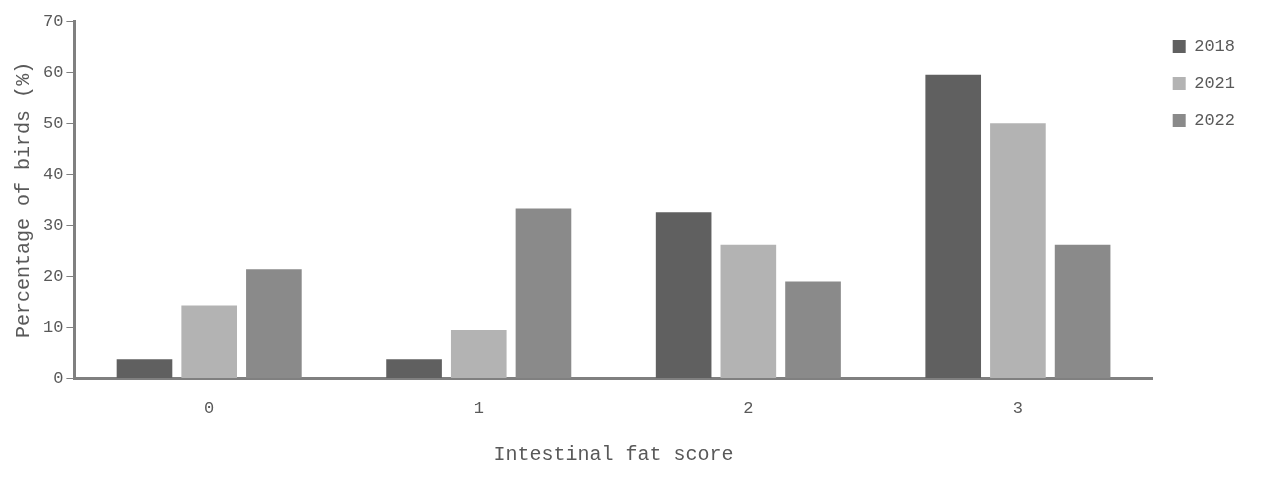  What do you see at coordinates (53, 276) in the screenshot?
I see `y-tick-label: 20` at bounding box center [53, 276].